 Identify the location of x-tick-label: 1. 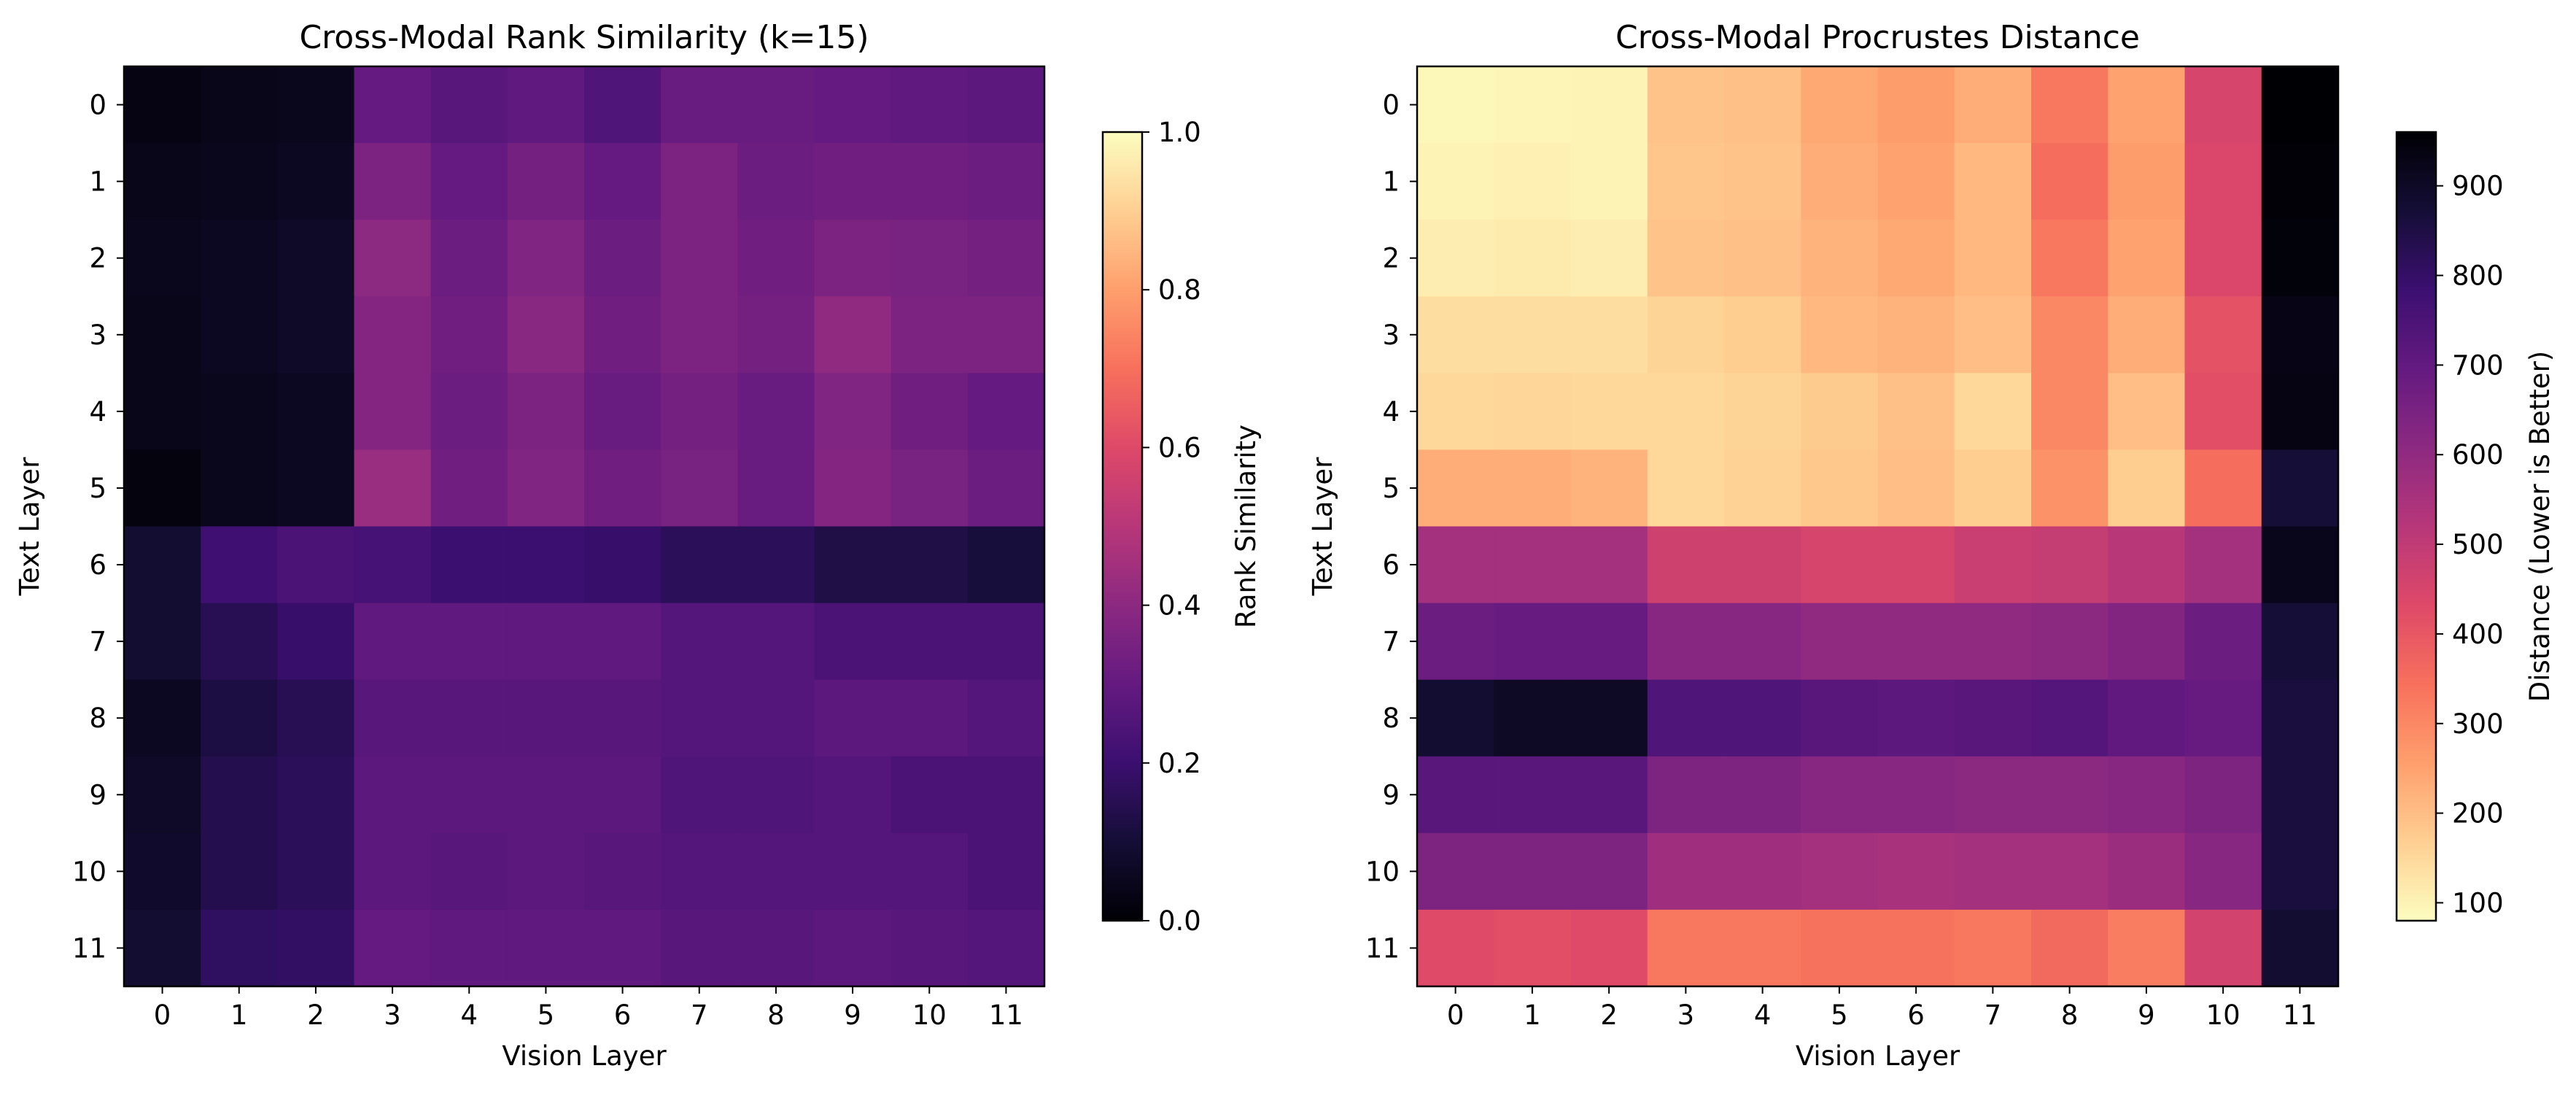
(239, 1015).